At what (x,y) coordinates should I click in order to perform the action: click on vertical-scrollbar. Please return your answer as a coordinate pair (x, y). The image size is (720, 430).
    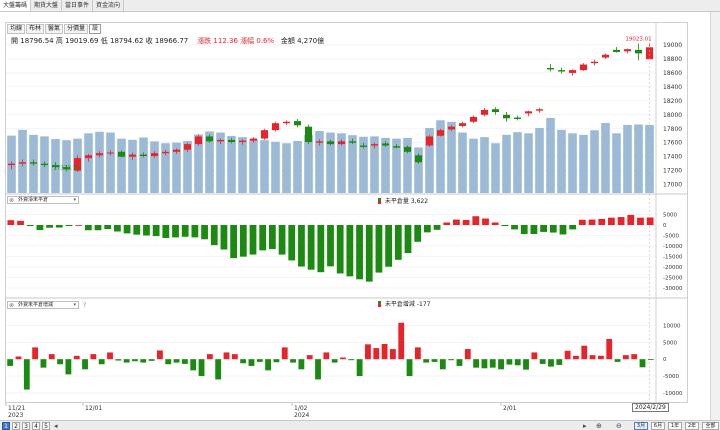
    Looking at the image, I should click on (715, 216).